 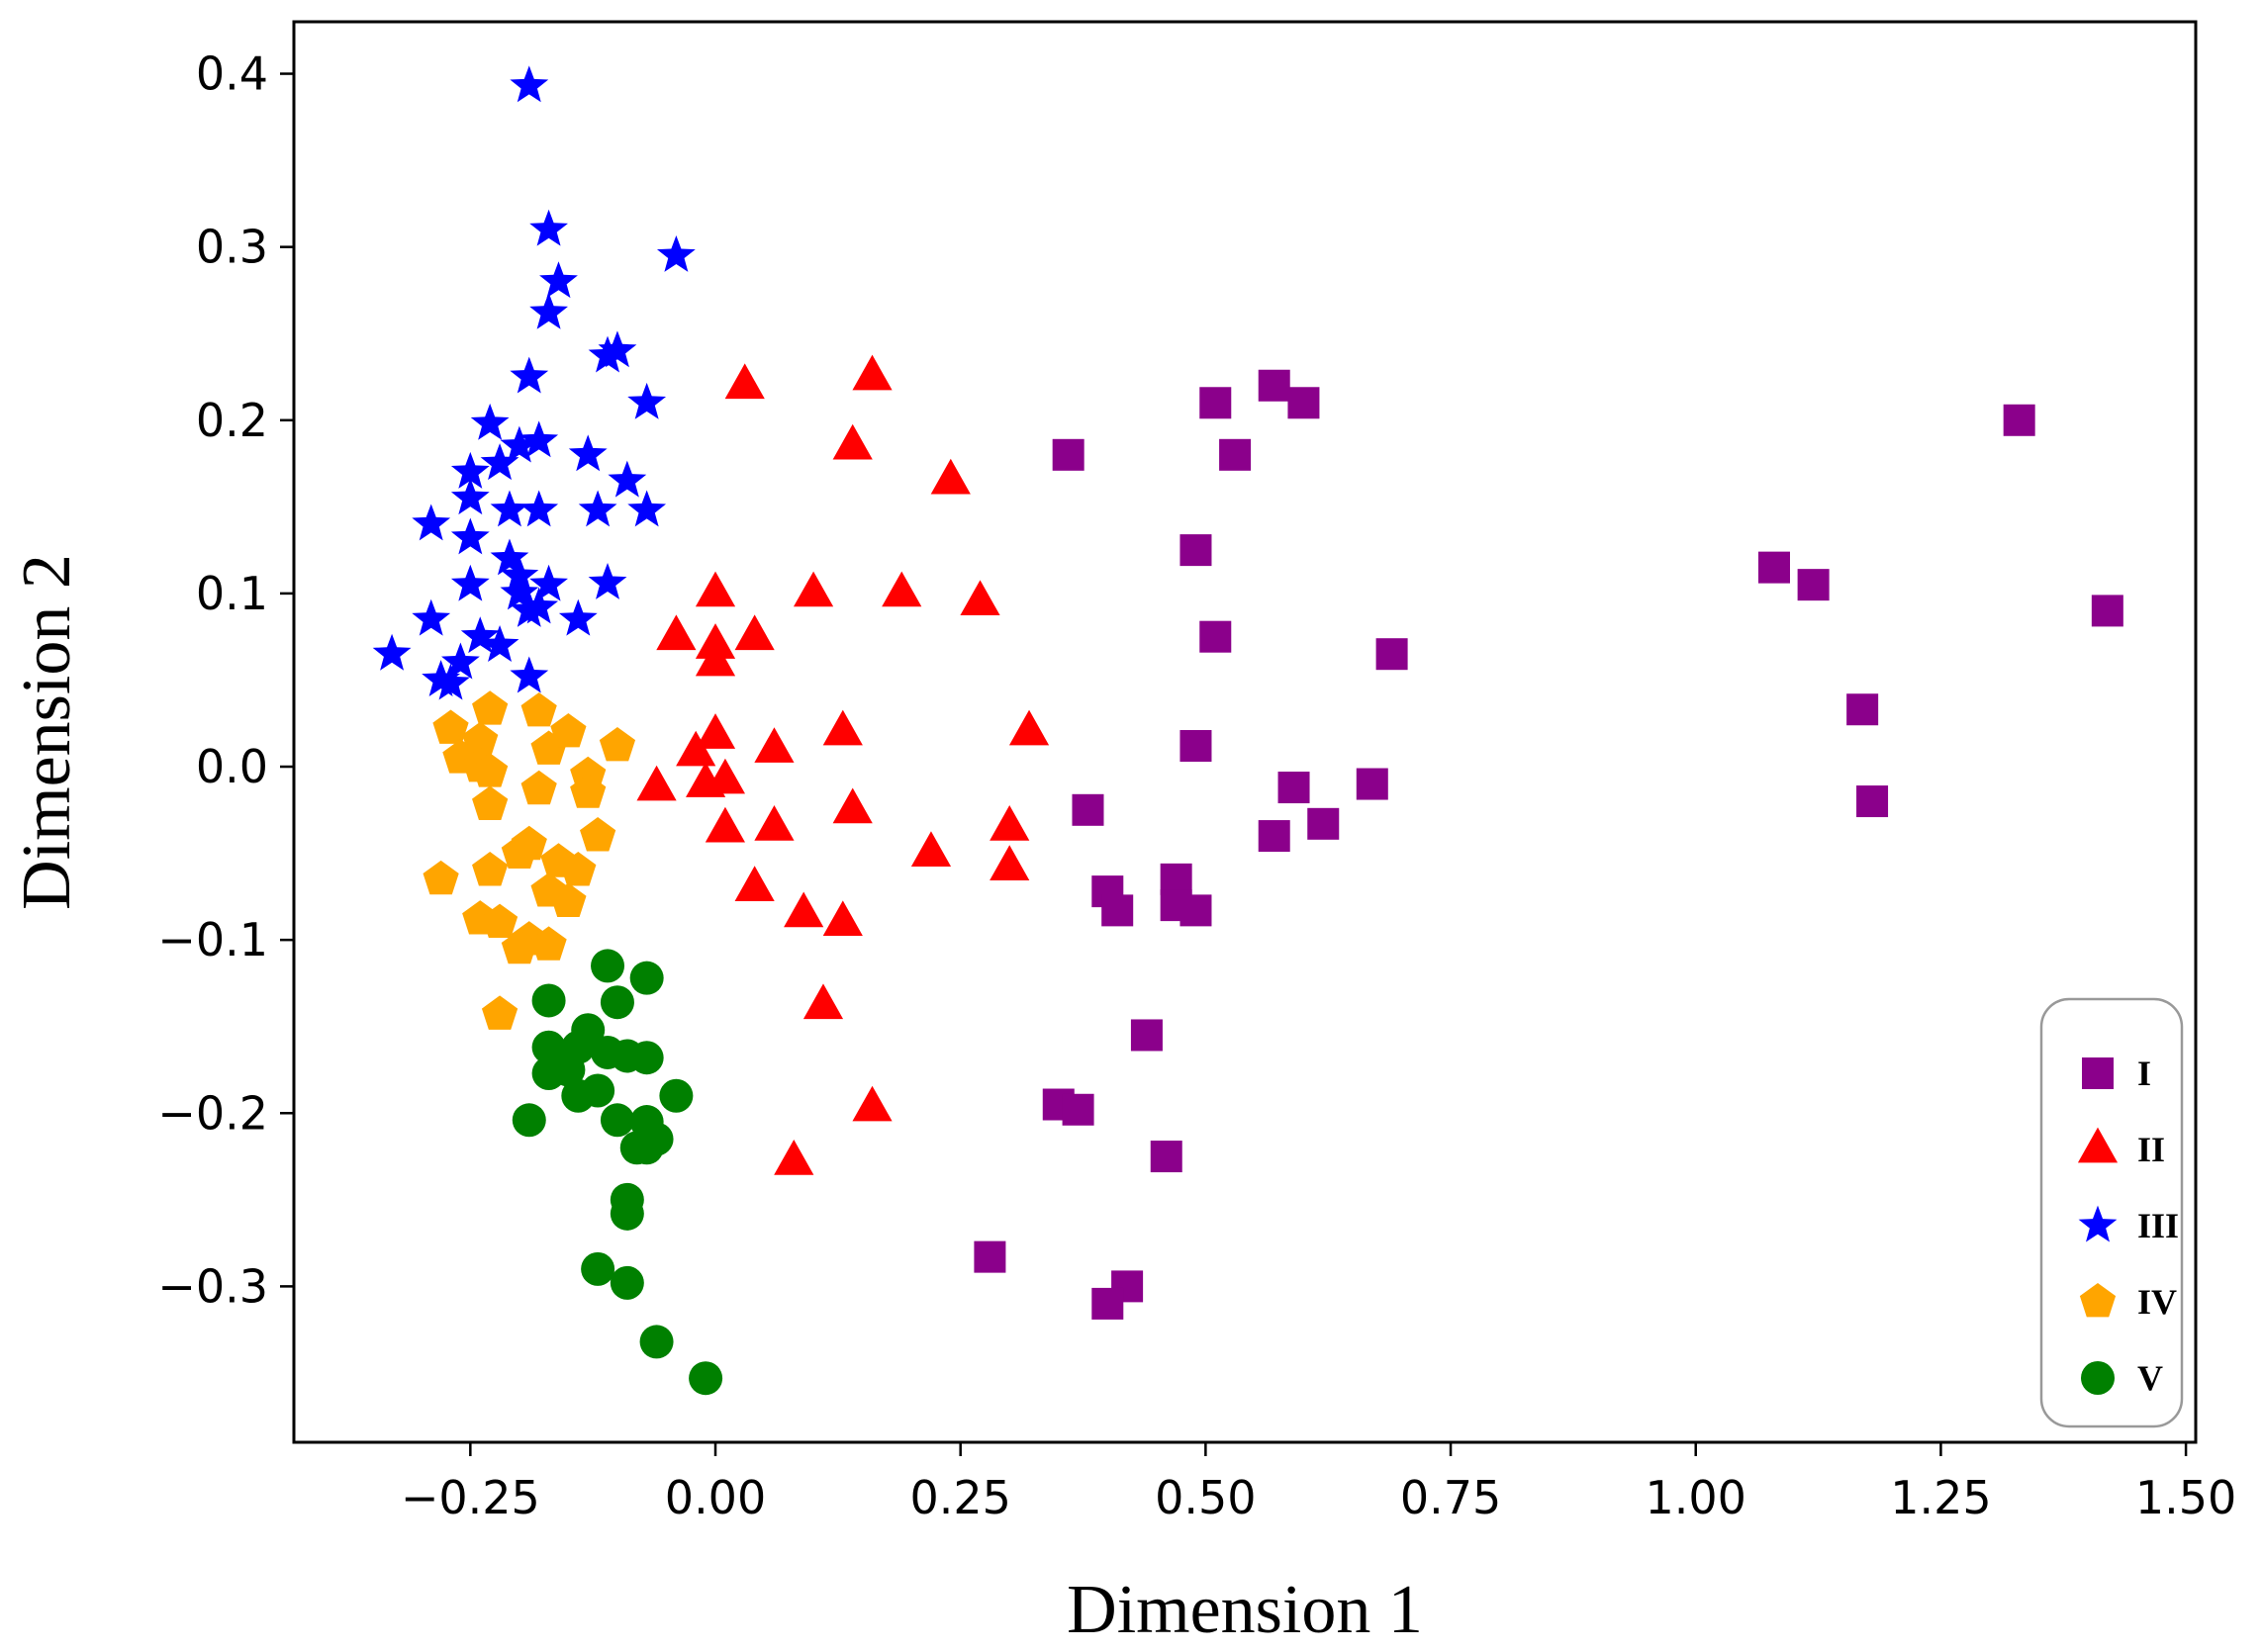 What do you see at coordinates (232, 766) in the screenshot?
I see `y-tick-label: 0.0` at bounding box center [232, 766].